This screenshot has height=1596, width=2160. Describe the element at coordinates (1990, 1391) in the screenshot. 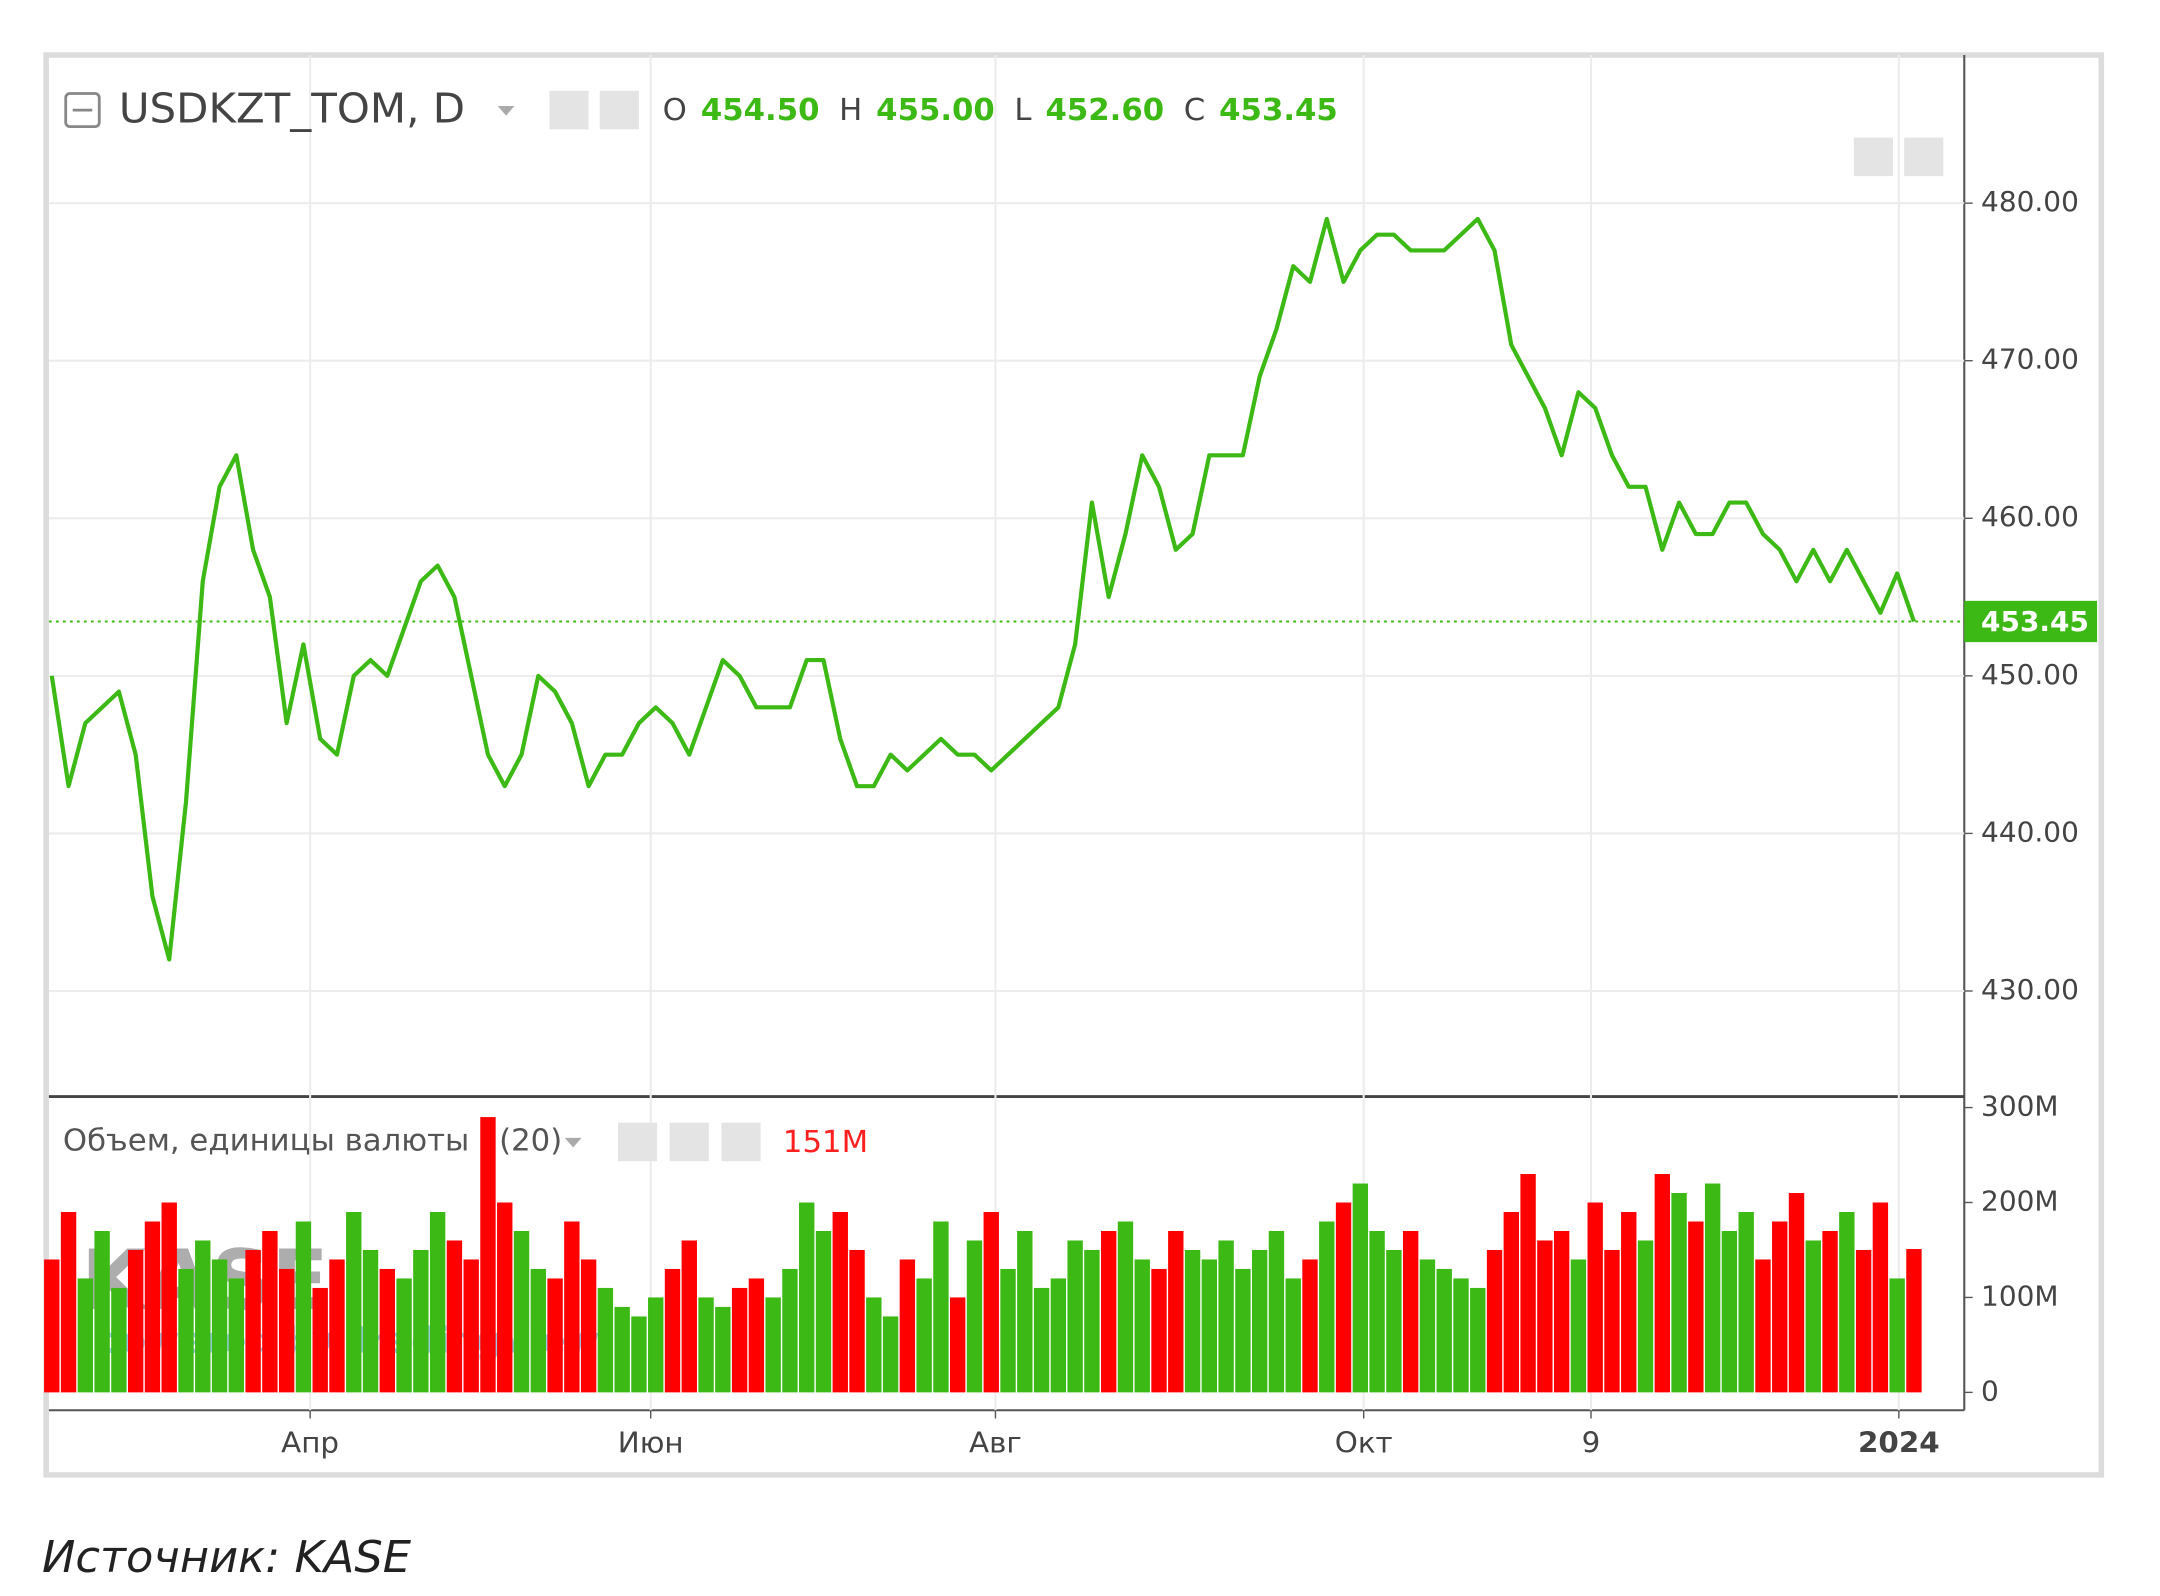

I see `y-tick-label: 0` at that location.